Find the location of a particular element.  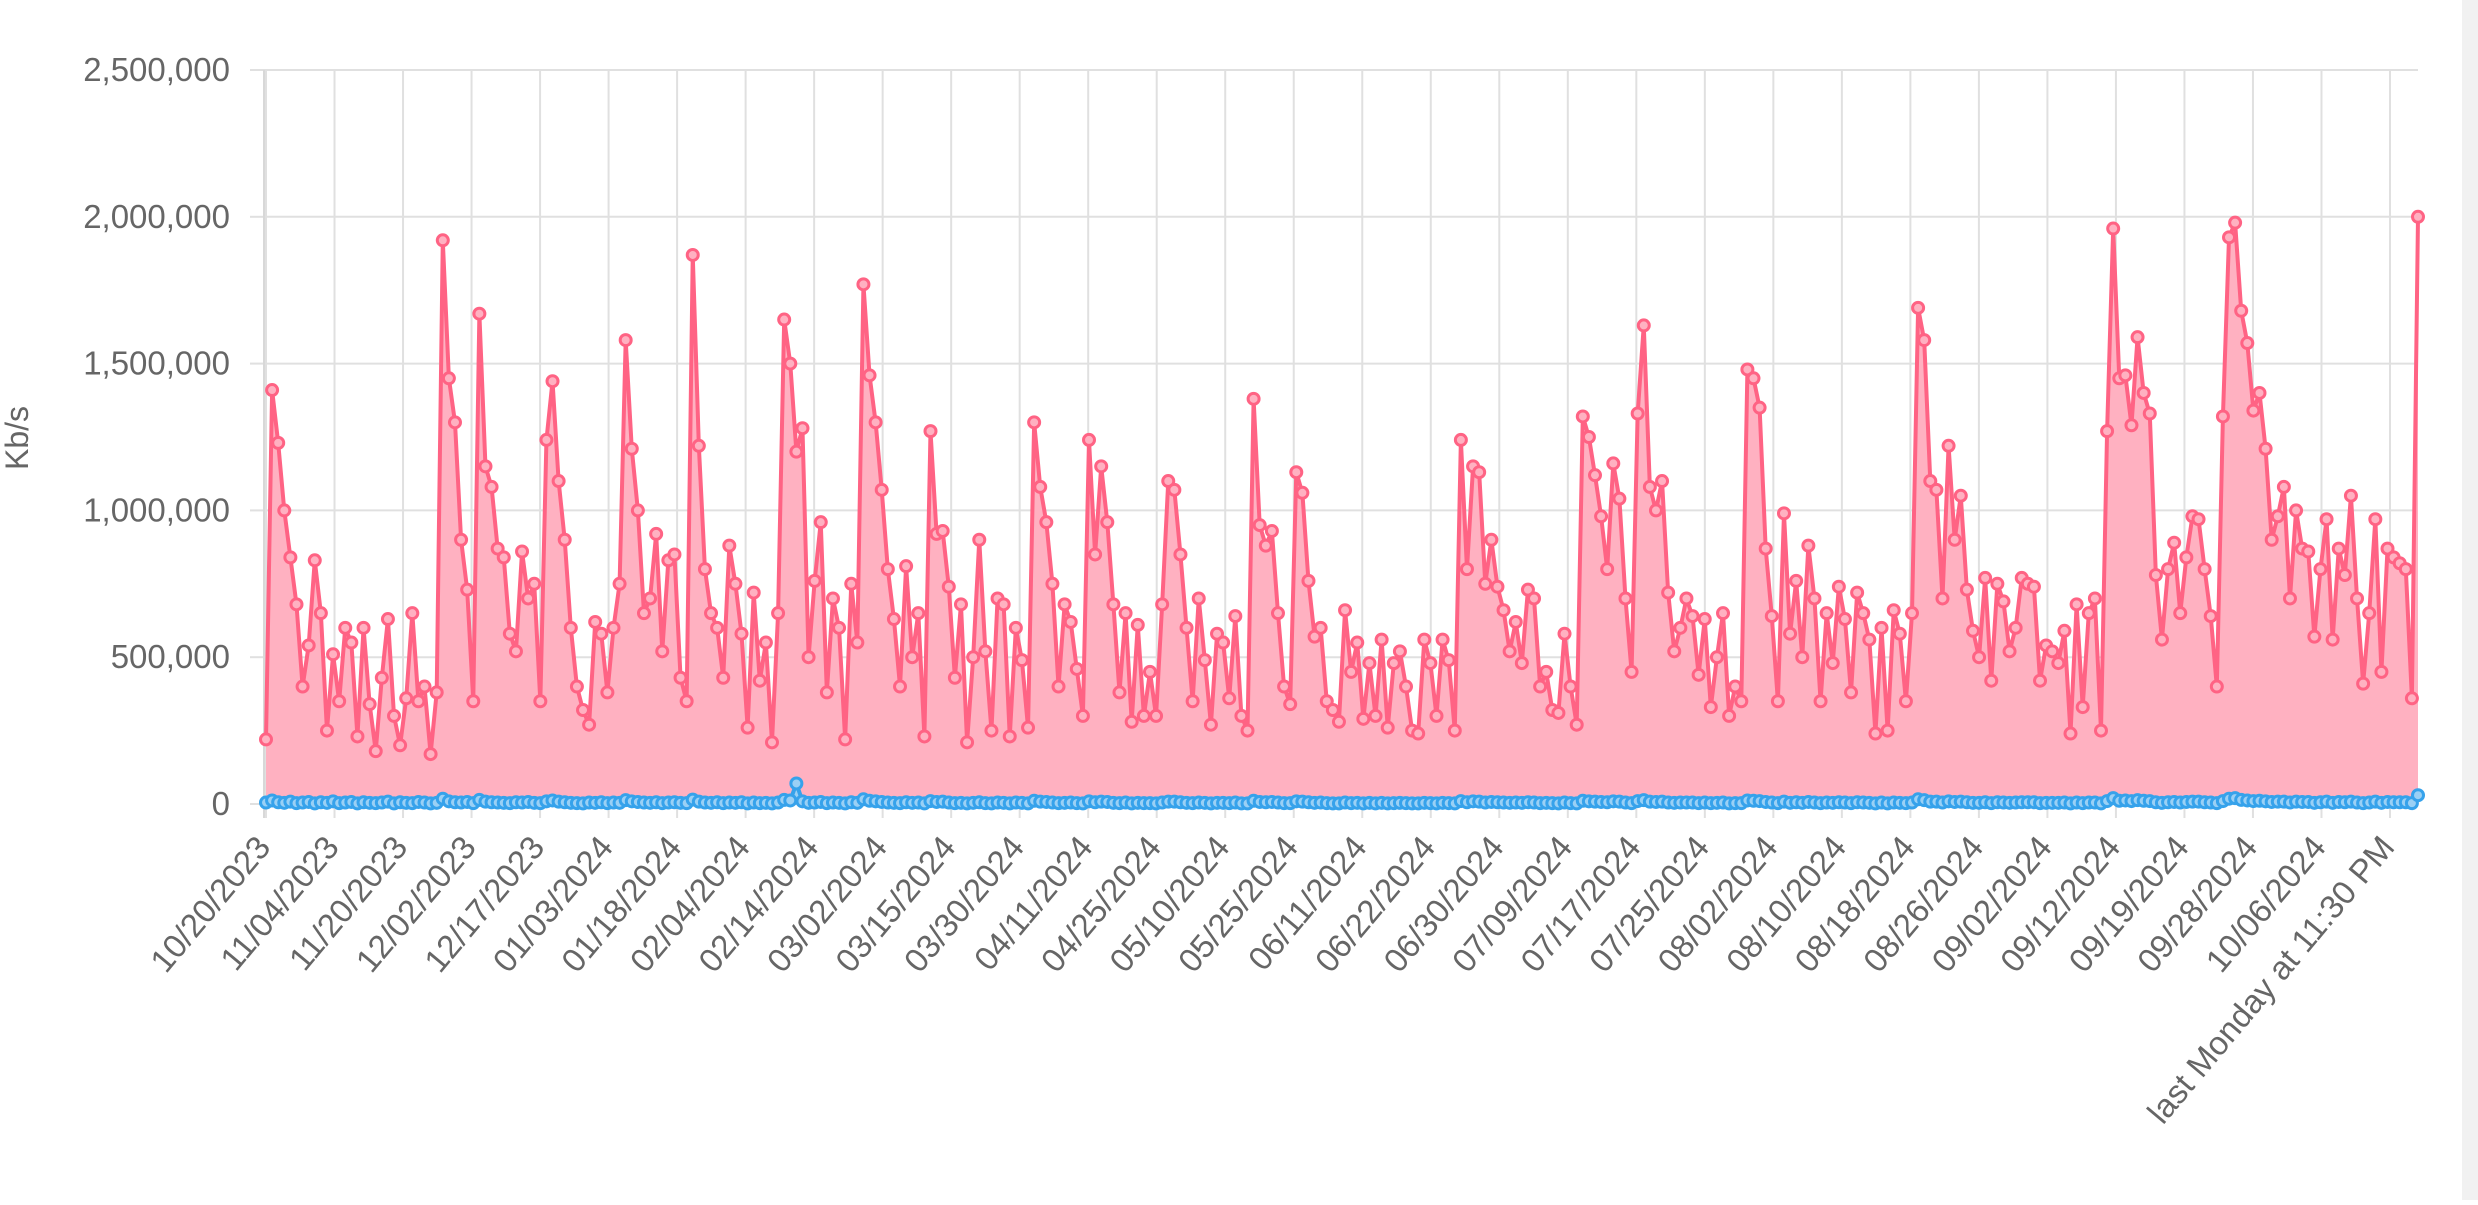

y-tick-label: 2,500,000 is located at coordinates (156, 69).